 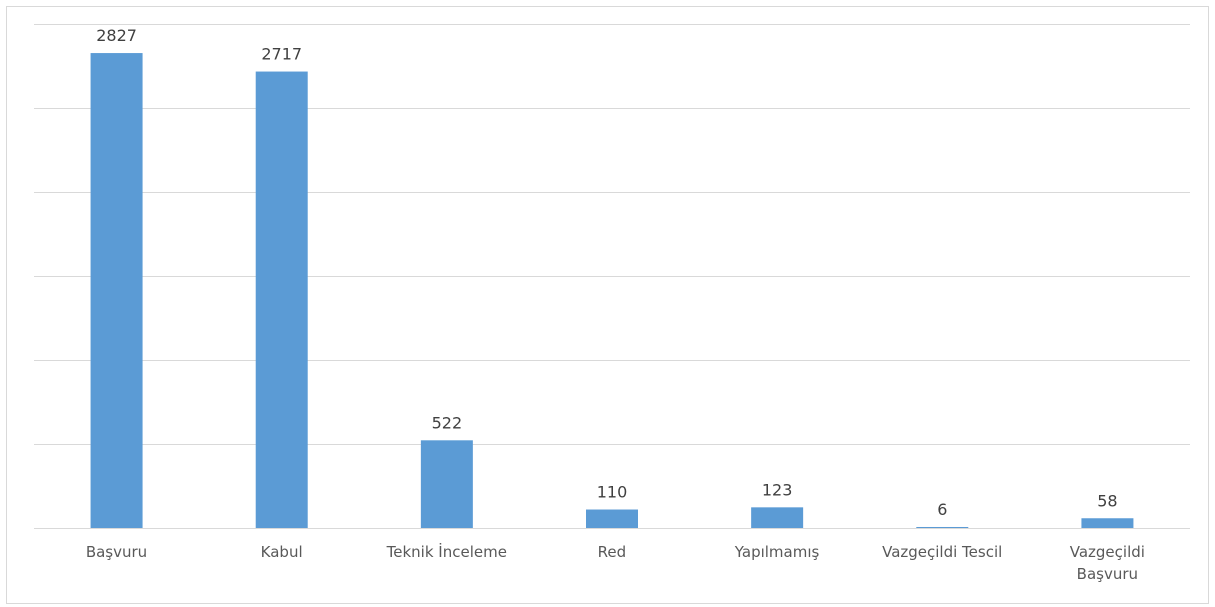 I want to click on data-label: 2717, so click(x=281, y=54).